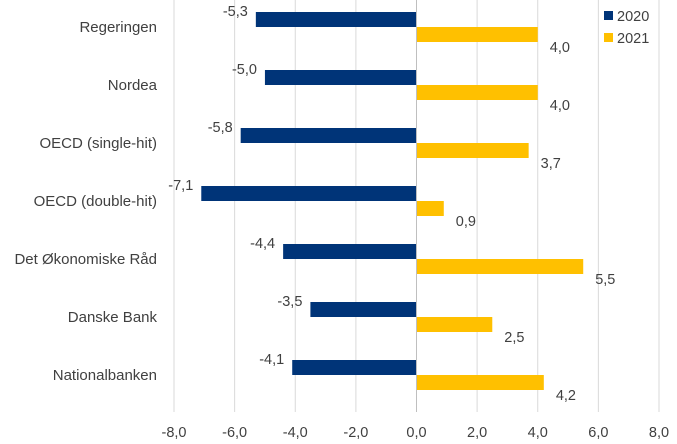 The width and height of the screenshot is (677, 444). I want to click on data-label-2021: 5,5, so click(605, 280).